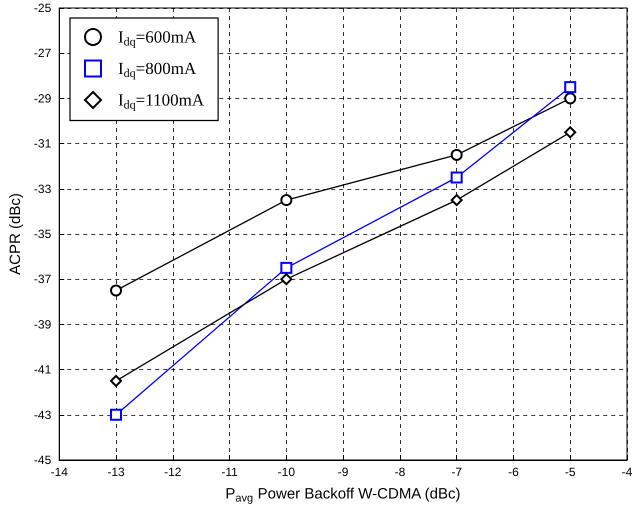  What do you see at coordinates (43, 8) in the screenshot?
I see `y-tick-label: -25` at bounding box center [43, 8].